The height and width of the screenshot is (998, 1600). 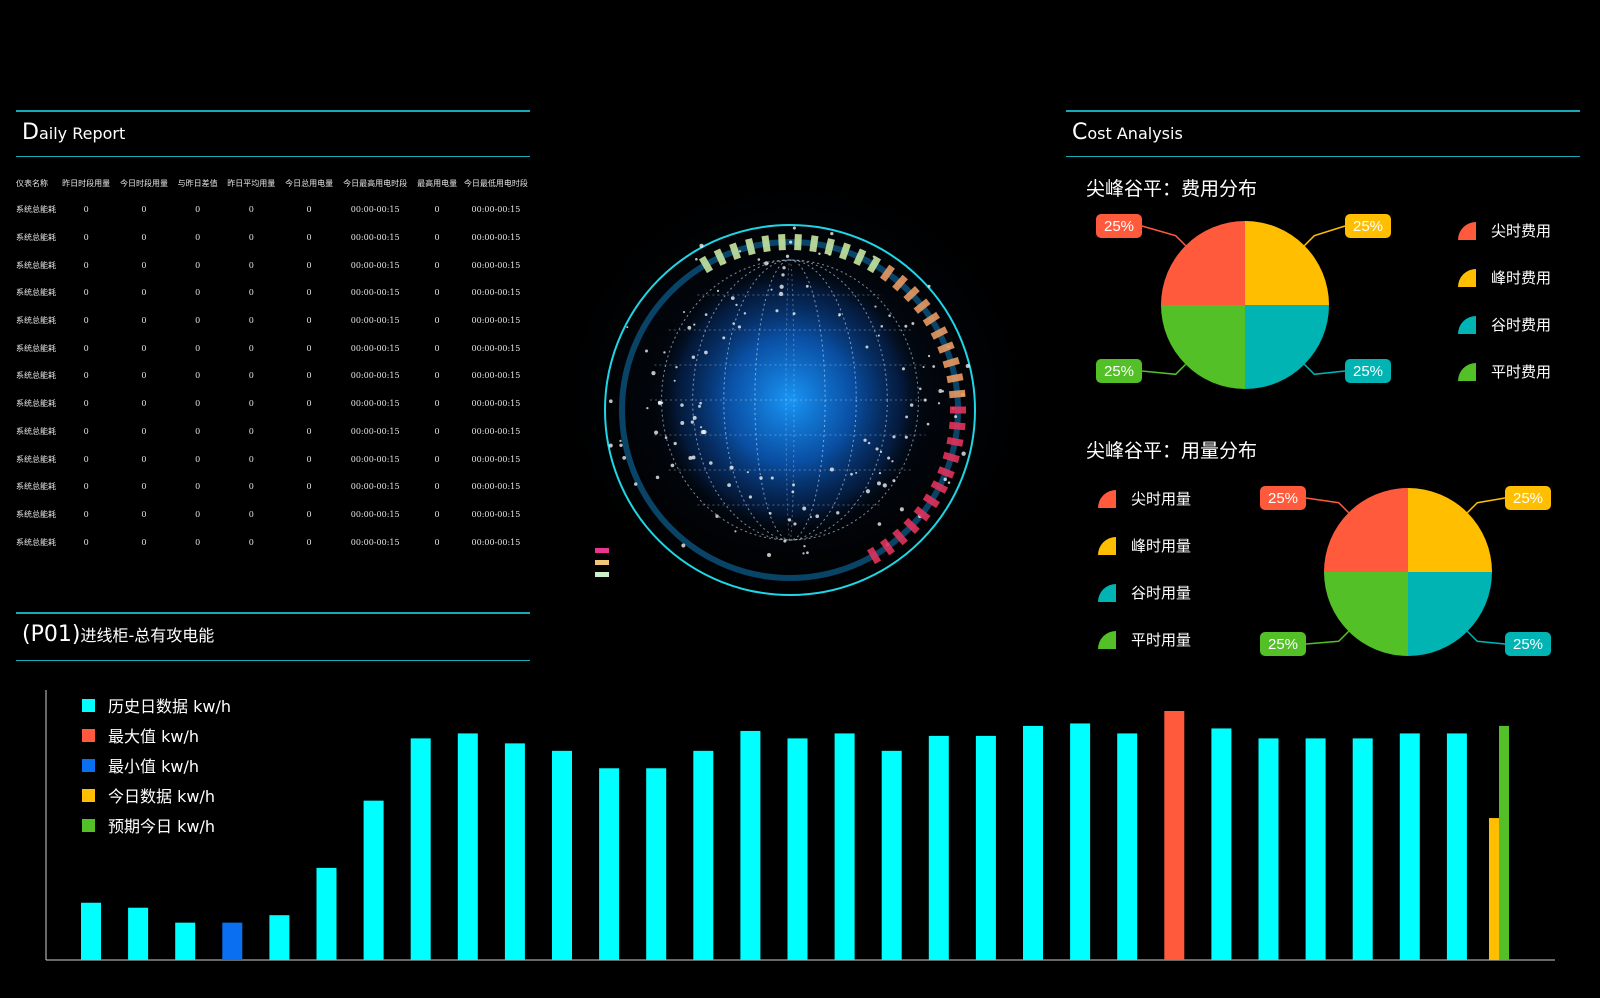 I want to click on legend-swatch-icon, so click(x=1107, y=545).